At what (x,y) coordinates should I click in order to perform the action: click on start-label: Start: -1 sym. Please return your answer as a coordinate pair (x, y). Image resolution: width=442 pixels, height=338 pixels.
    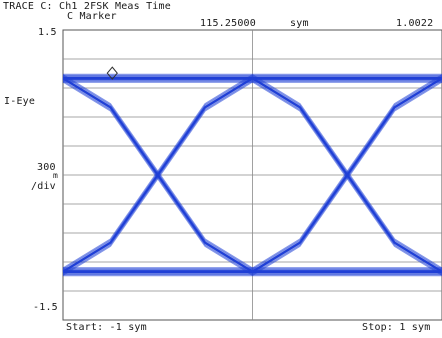
    Looking at the image, I should click on (106, 327).